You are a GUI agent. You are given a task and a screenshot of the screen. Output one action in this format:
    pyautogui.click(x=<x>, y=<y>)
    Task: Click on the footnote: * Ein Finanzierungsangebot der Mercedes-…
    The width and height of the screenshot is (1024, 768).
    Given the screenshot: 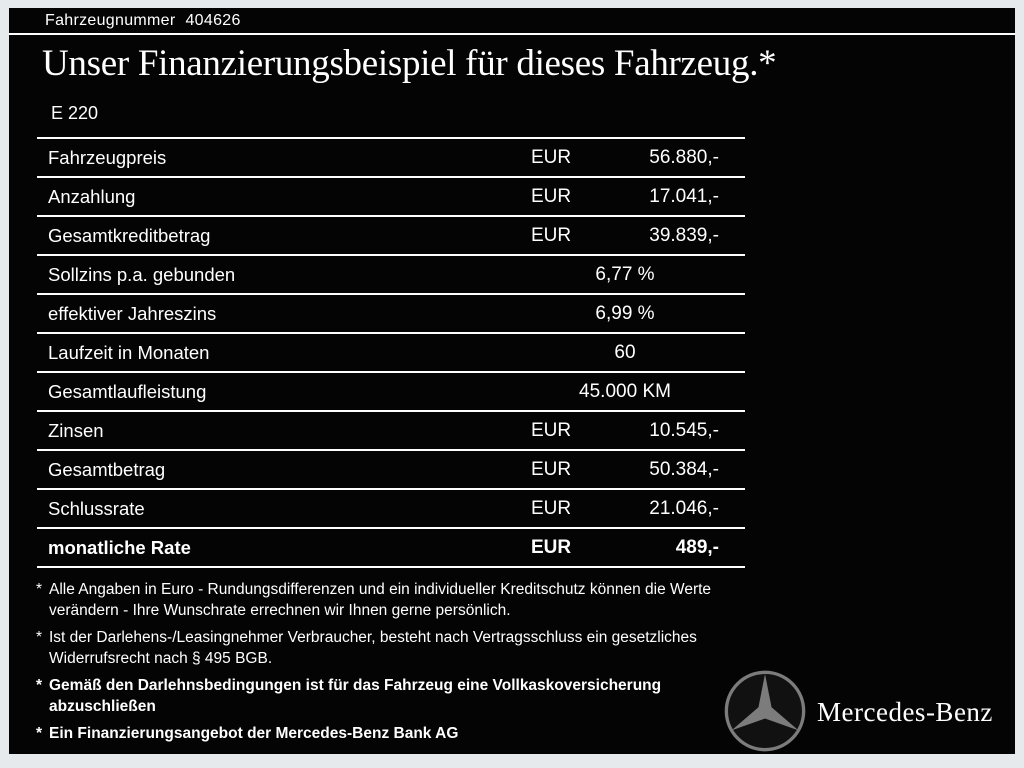 What is the action you would take?
    pyautogui.click(x=393, y=734)
    